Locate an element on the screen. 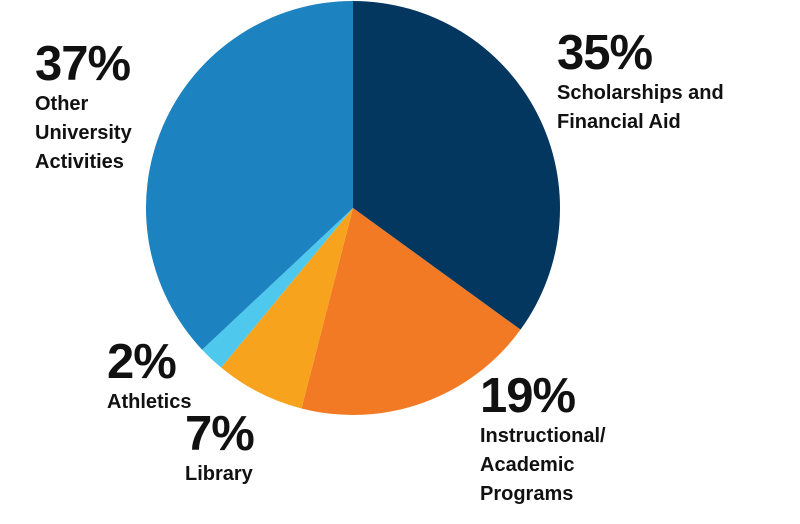  label-scholarships-financial-aid: 35% Scholarships and Financial Aid is located at coordinates (640, 82).